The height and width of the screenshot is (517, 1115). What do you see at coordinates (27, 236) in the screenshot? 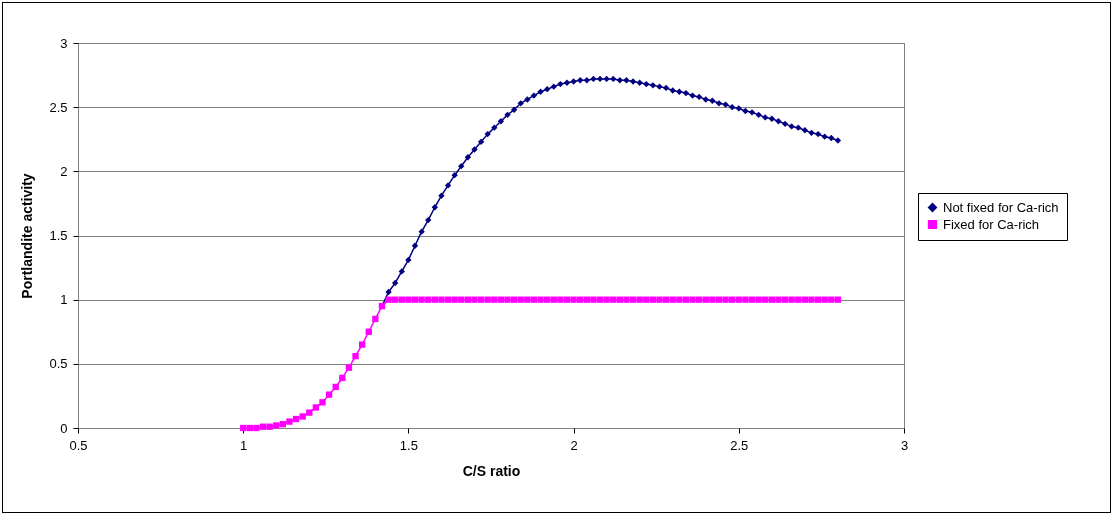
I see `y-axis-title: Portlandite activity` at bounding box center [27, 236].